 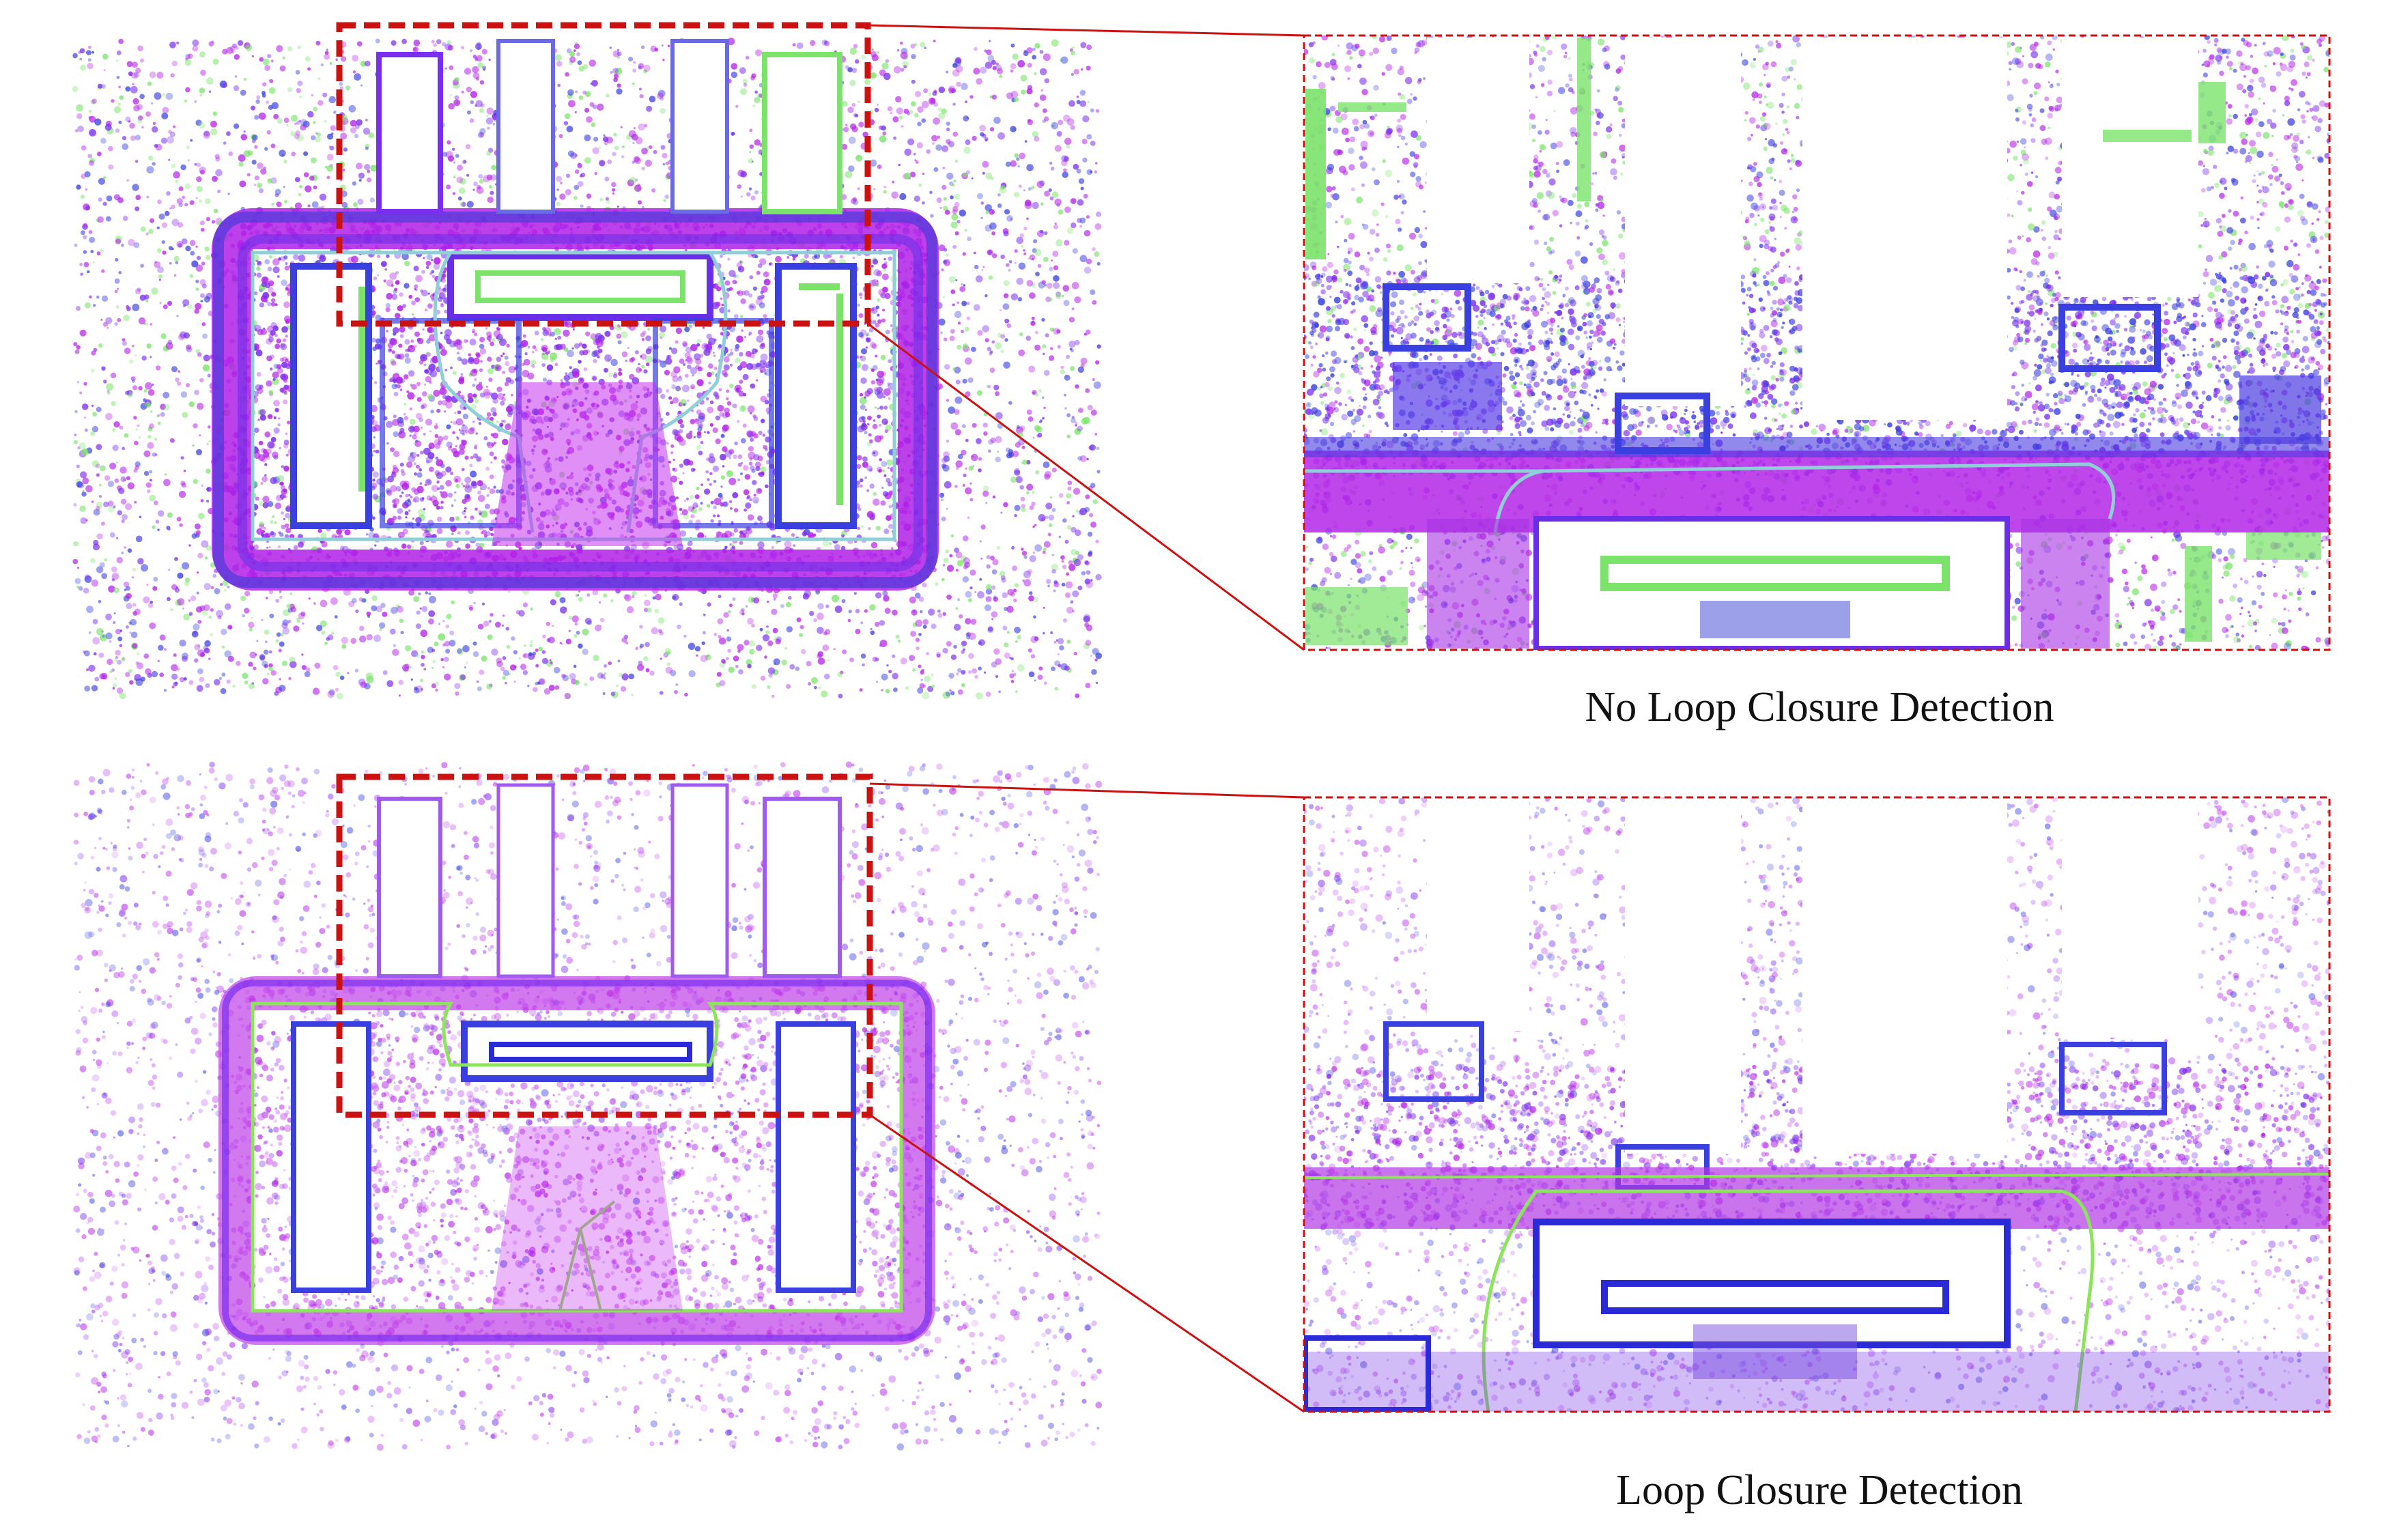 I want to click on connector-bottom-lower, so click(x=1087, y=1263).